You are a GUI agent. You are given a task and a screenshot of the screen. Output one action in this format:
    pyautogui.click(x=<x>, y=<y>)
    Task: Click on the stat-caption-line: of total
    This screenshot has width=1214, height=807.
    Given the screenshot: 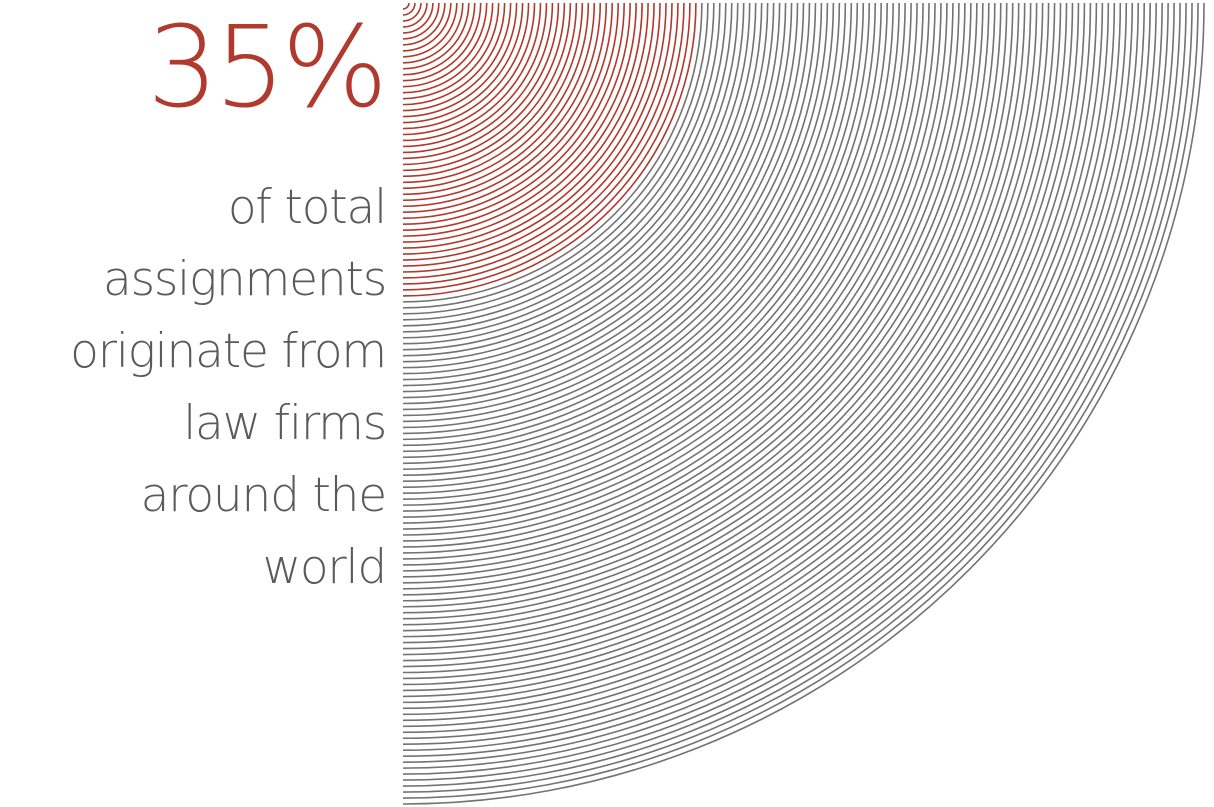 What is the action you would take?
    pyautogui.click(x=307, y=207)
    